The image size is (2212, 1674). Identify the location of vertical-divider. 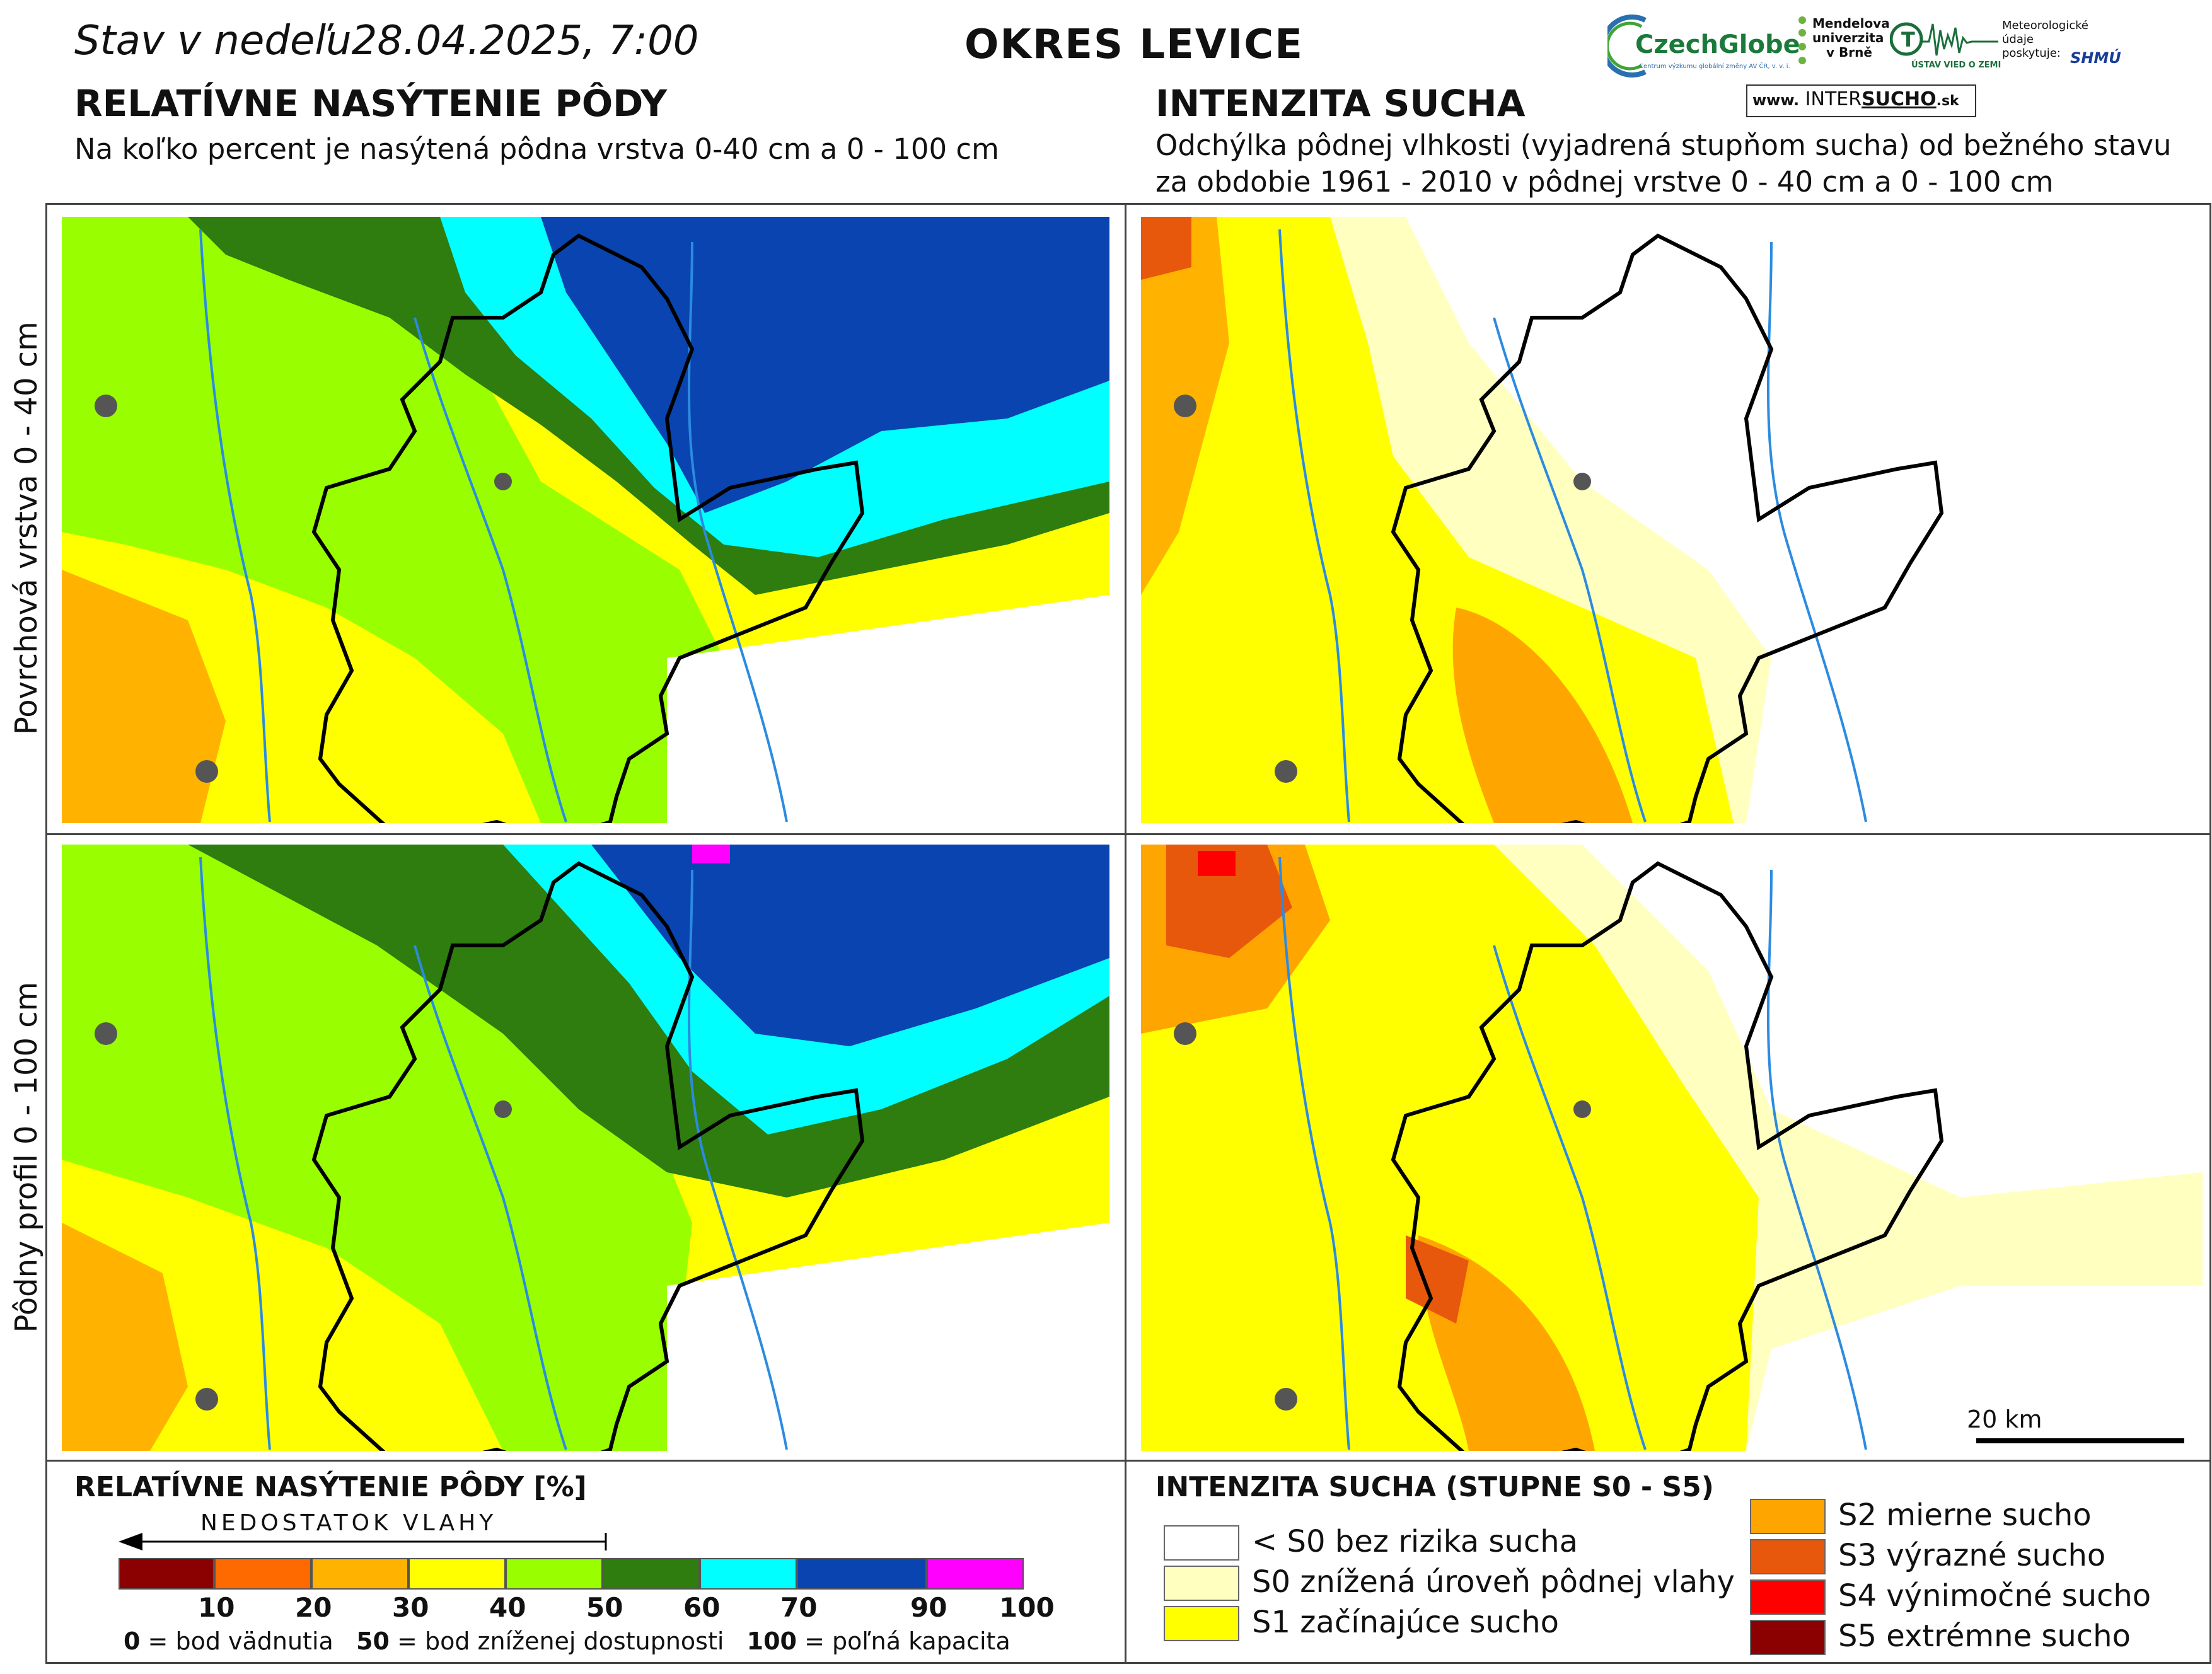
(1125, 933).